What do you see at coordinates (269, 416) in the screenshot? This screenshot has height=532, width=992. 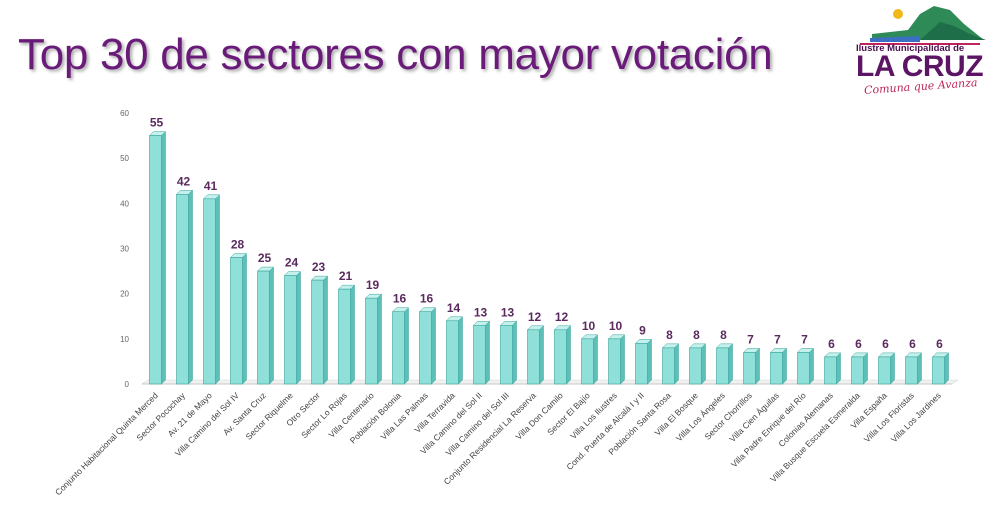 I see `category-label: Sector Riquelme` at bounding box center [269, 416].